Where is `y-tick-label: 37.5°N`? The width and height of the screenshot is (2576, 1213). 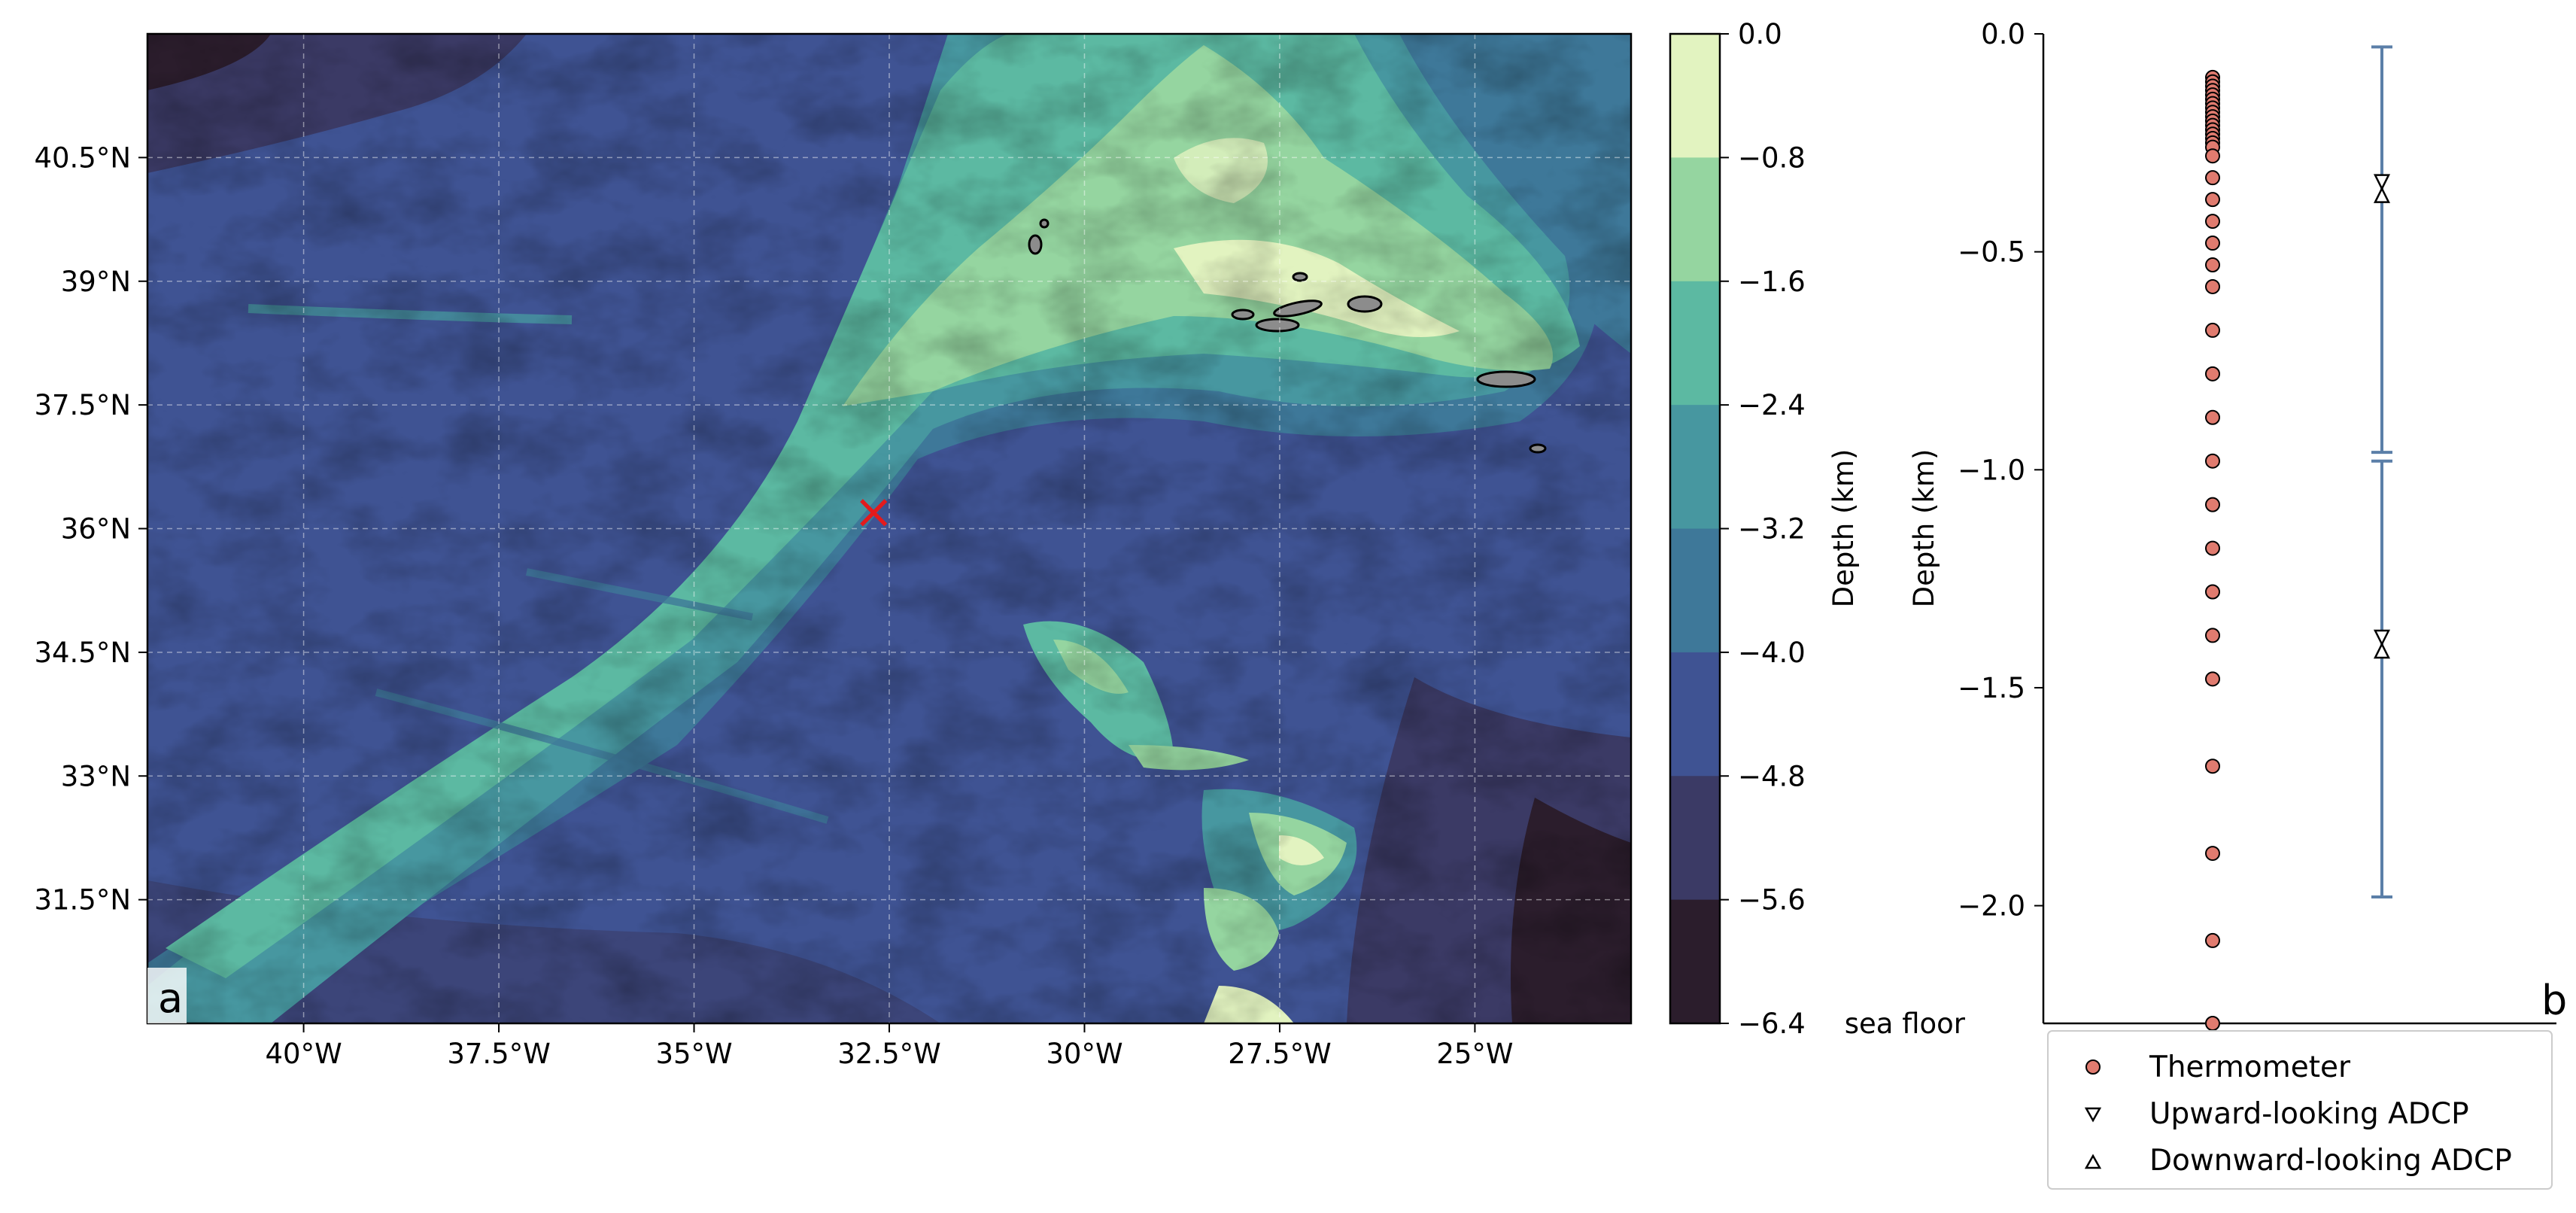 y-tick-label: 37.5°N is located at coordinates (83, 405).